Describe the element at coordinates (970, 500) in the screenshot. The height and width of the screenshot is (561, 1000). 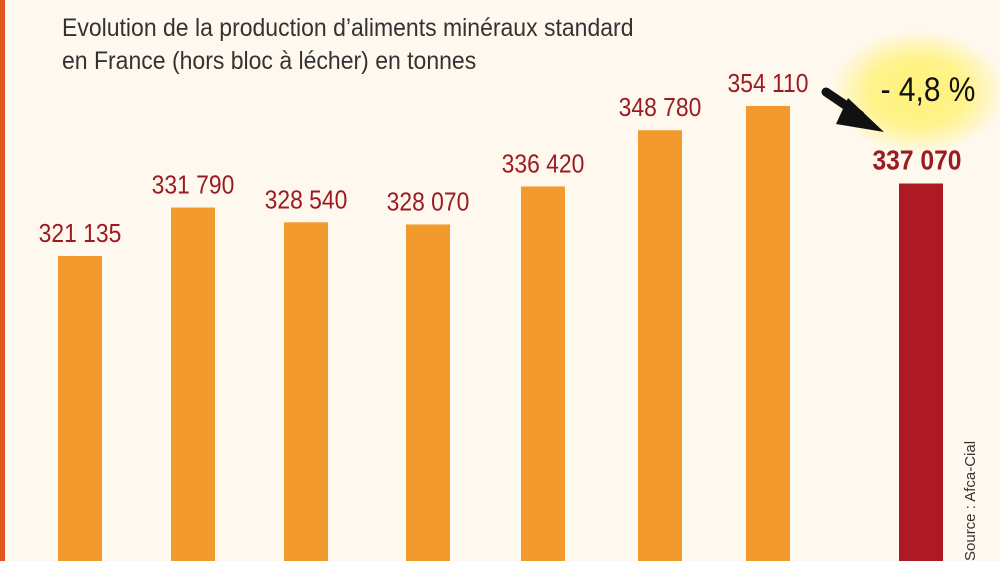
I see `source-note: Source : Afca-Cial` at that location.